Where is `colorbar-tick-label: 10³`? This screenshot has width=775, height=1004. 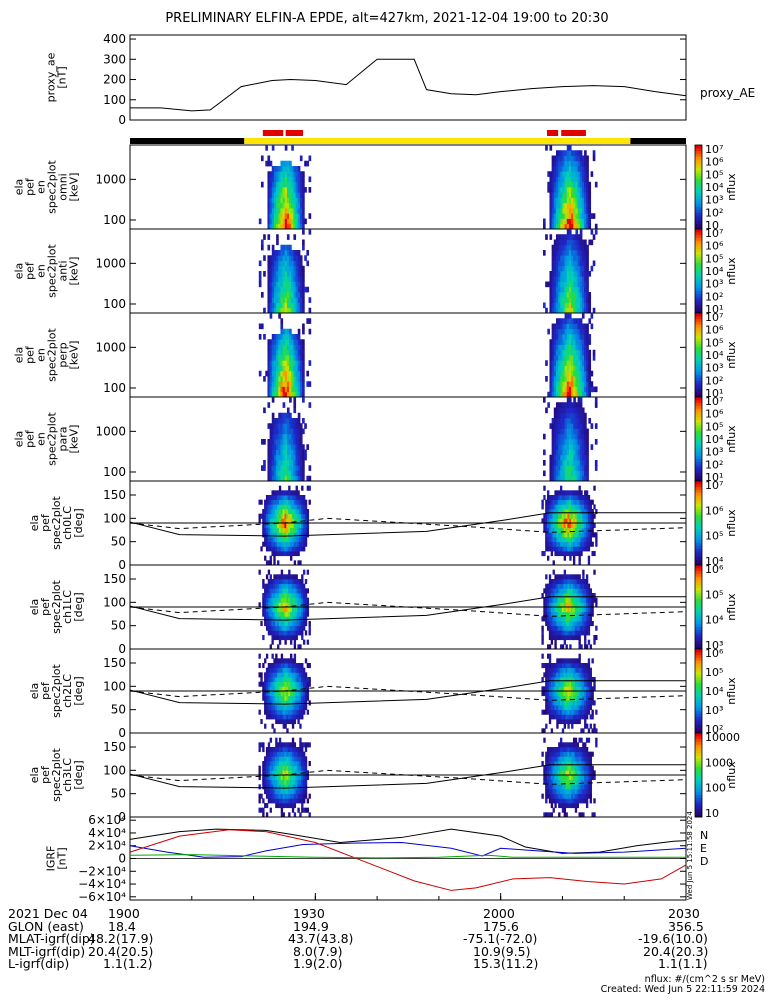 colorbar-tick-label: 10³ is located at coordinates (714, 200).